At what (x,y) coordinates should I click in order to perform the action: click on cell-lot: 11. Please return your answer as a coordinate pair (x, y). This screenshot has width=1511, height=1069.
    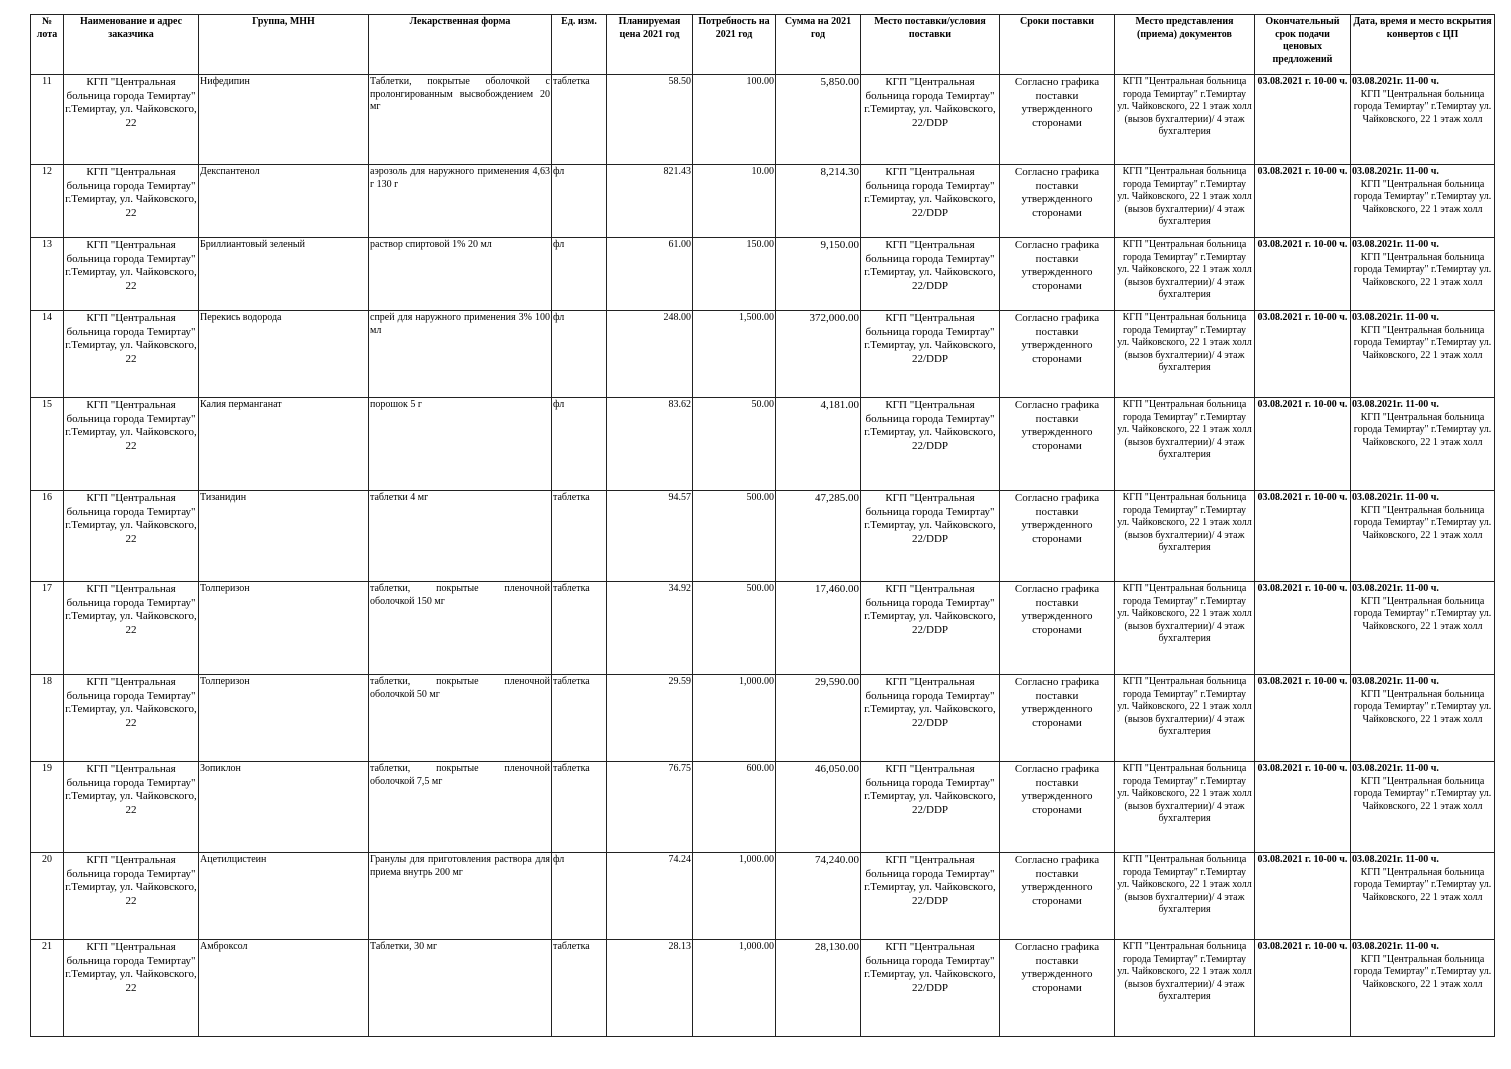
    Looking at the image, I should click on (47, 119).